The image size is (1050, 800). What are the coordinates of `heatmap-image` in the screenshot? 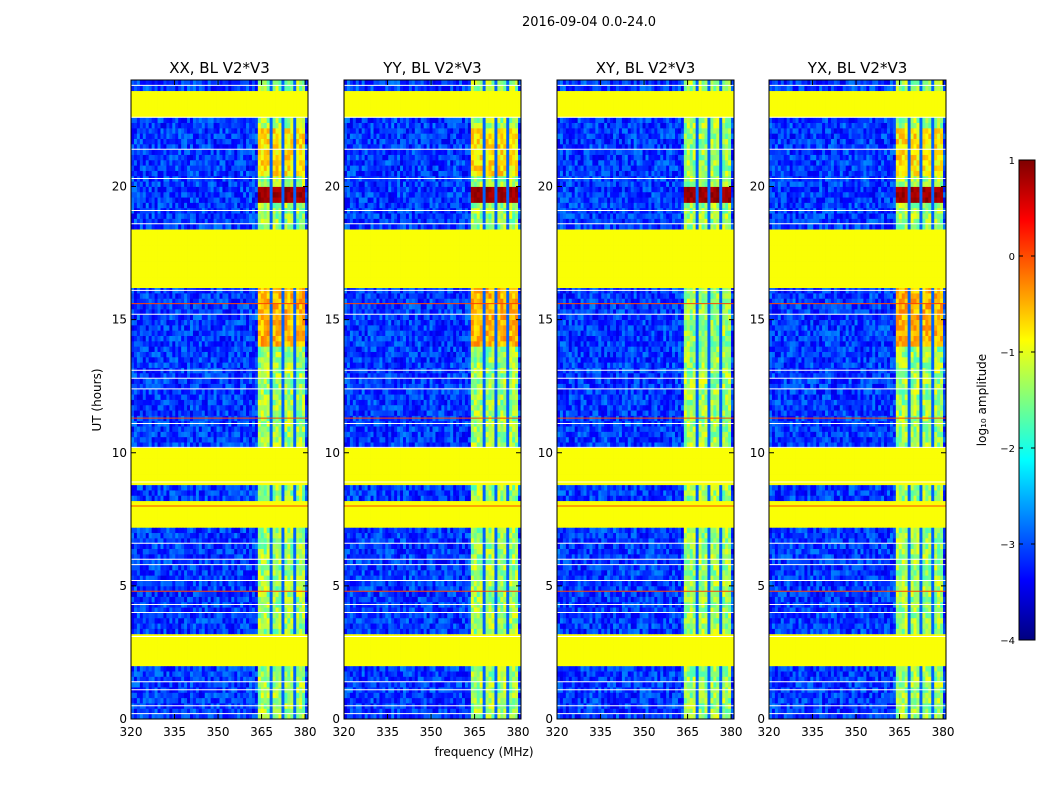 It's located at (219, 399).